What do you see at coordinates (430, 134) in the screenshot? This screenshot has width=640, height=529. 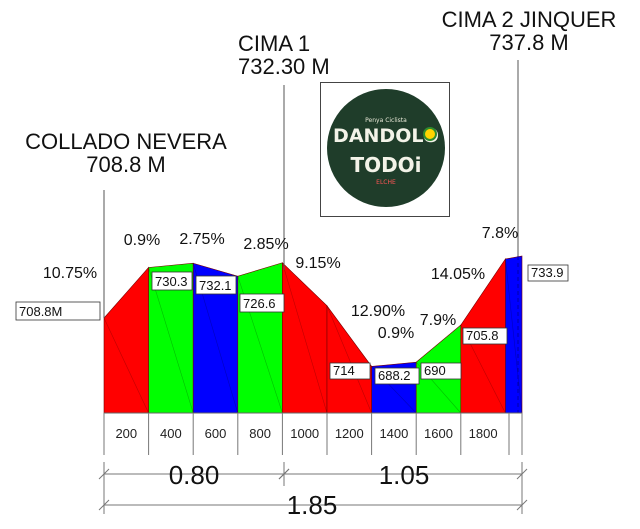 I see `ball-icon` at bounding box center [430, 134].